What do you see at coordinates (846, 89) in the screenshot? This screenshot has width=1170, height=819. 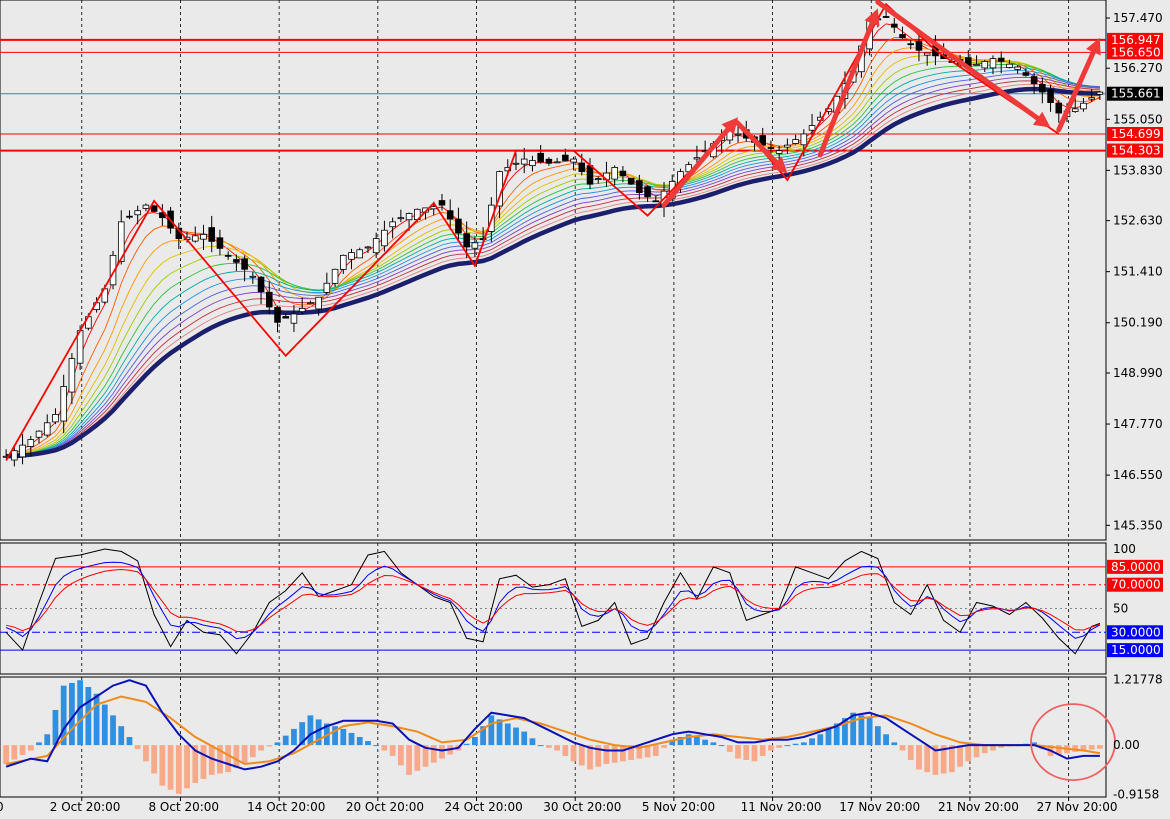 I see `arrow-shaft` at bounding box center [846, 89].